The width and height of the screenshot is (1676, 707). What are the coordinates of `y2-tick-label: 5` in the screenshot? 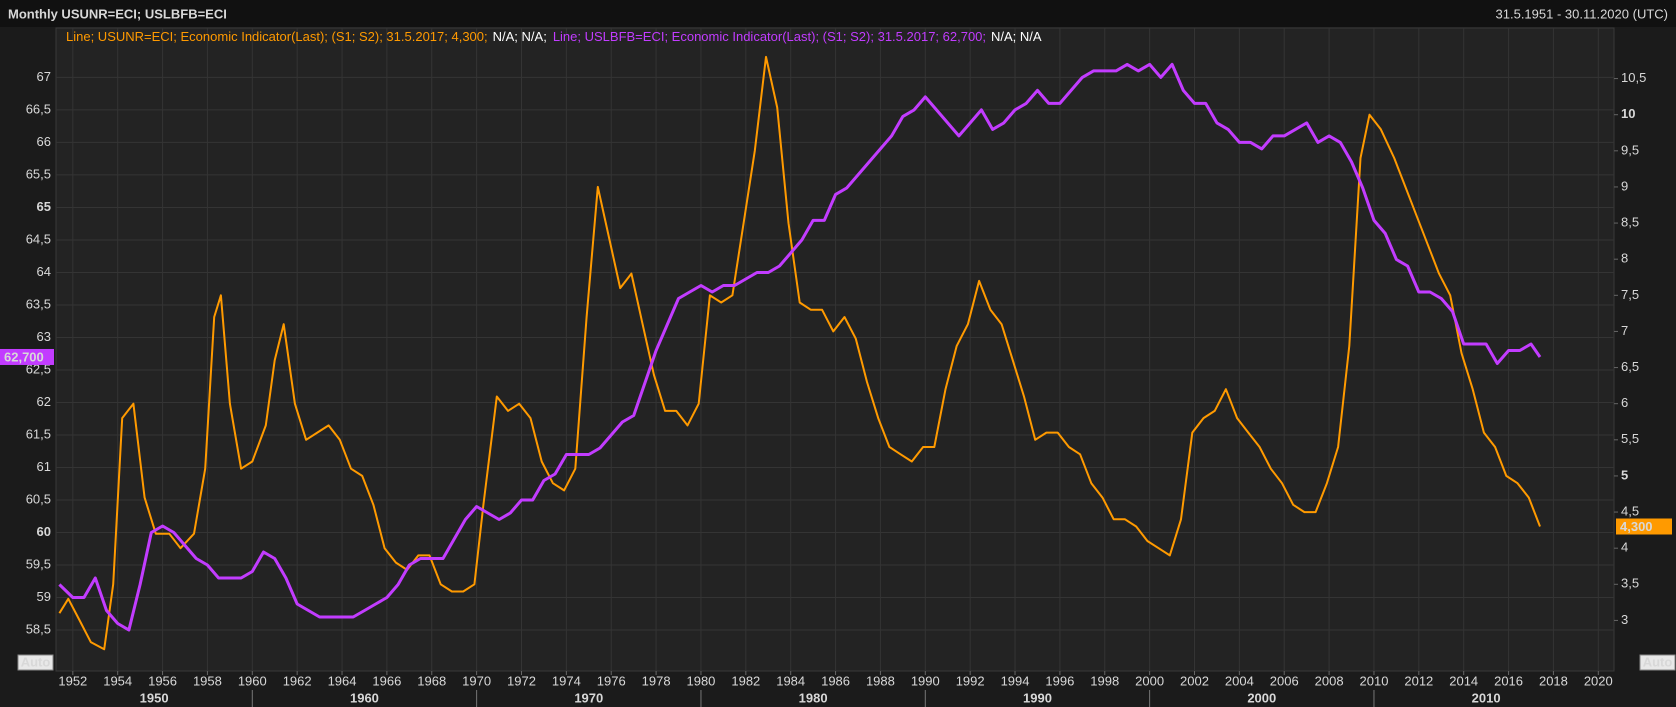 It's located at (1624, 474).